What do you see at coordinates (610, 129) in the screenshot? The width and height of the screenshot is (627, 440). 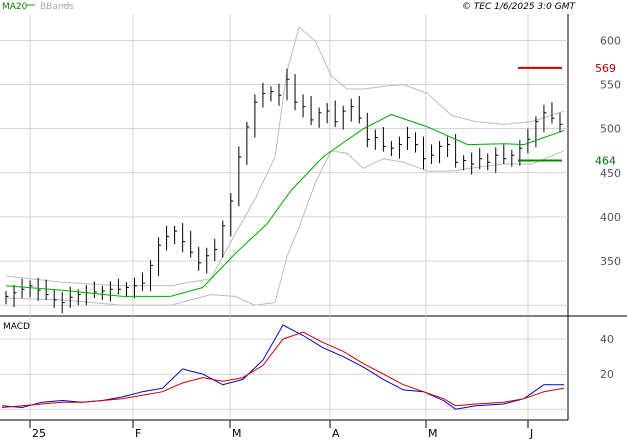 I see `price-y-tick-500: 500` at bounding box center [610, 129].